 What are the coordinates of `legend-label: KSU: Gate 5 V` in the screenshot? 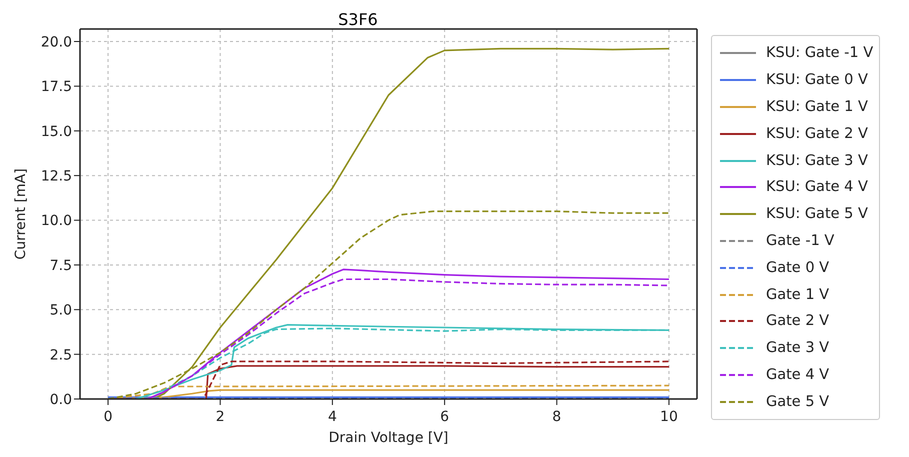 It's located at (817, 214).